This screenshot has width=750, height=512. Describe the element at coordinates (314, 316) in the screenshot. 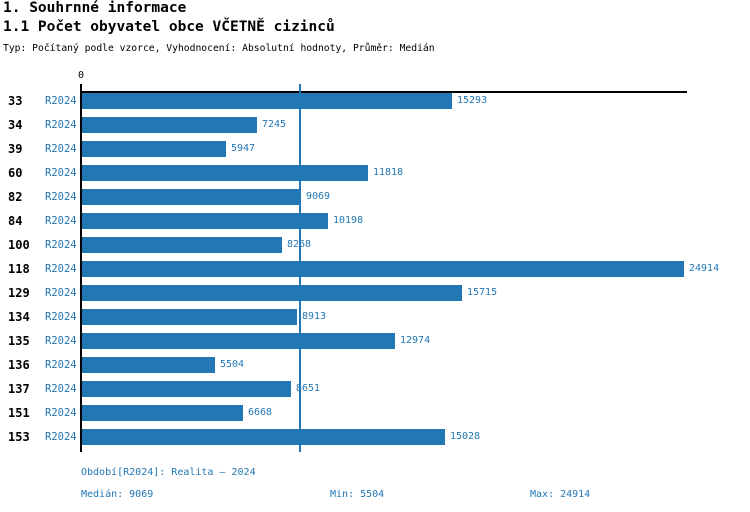

I see `bar-value-label: 8913` at that location.